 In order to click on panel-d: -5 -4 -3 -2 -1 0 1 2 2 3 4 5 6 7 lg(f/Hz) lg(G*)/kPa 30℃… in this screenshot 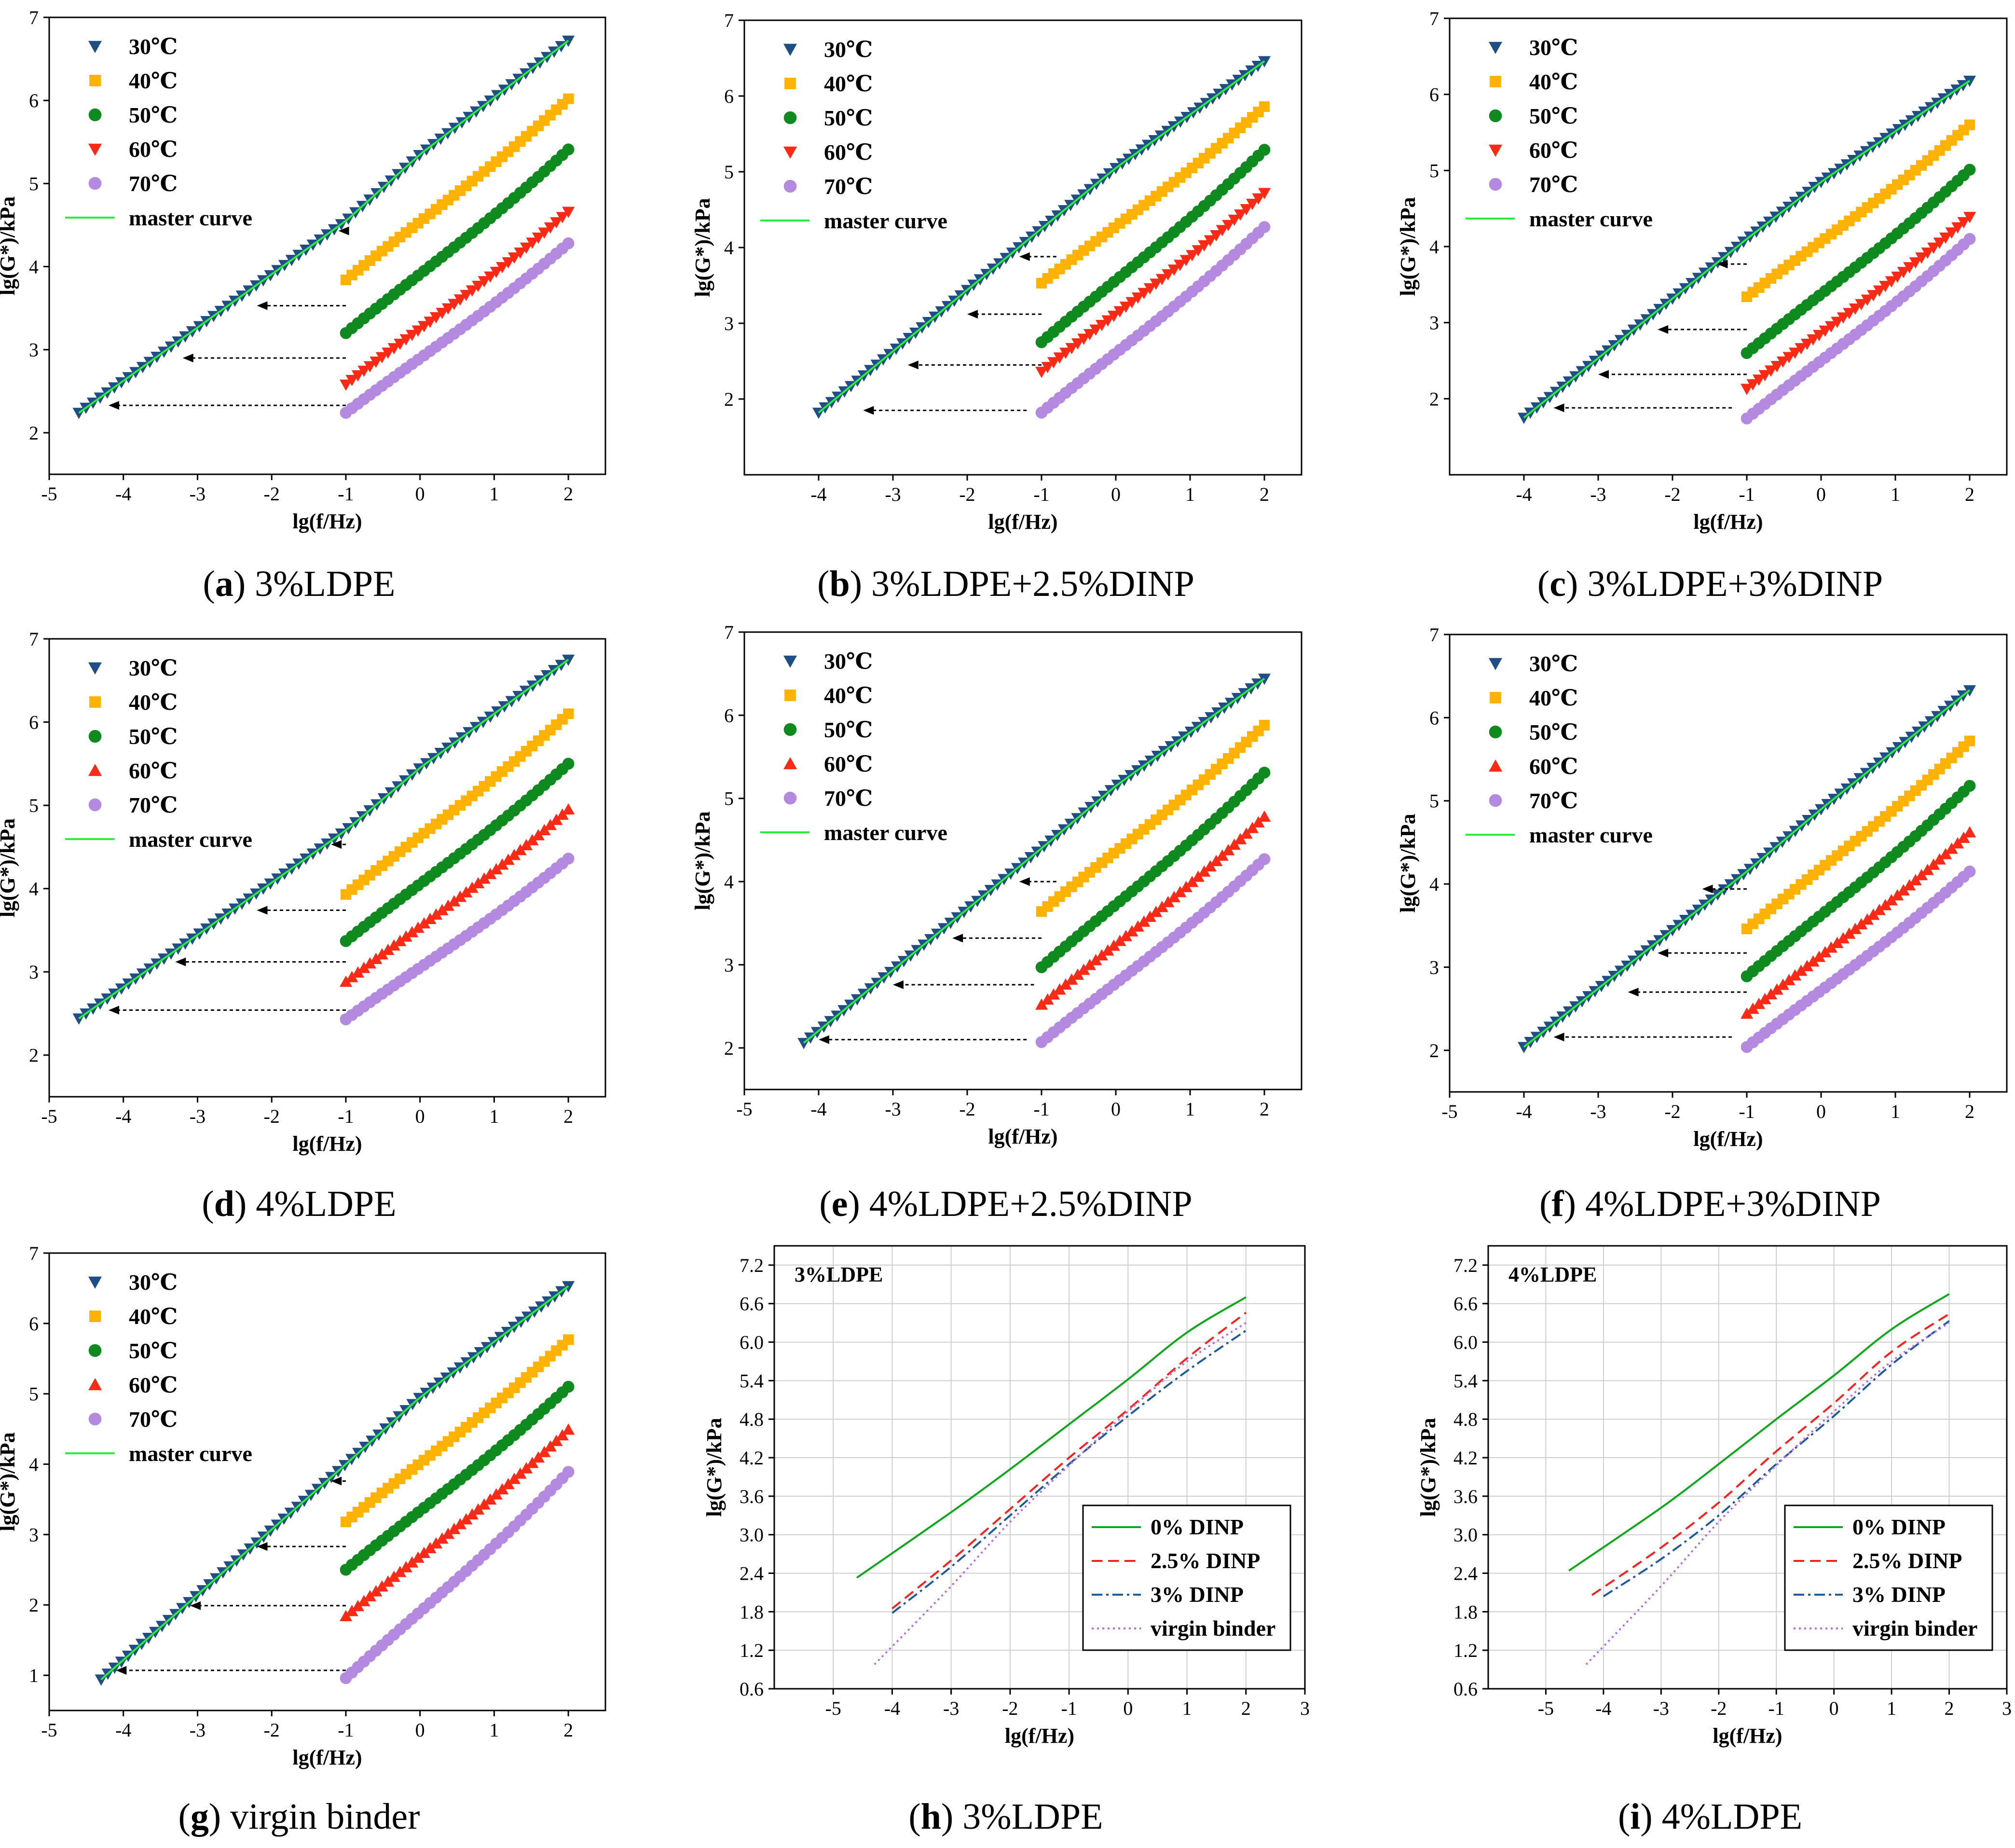, I will do `click(303, 892)`.